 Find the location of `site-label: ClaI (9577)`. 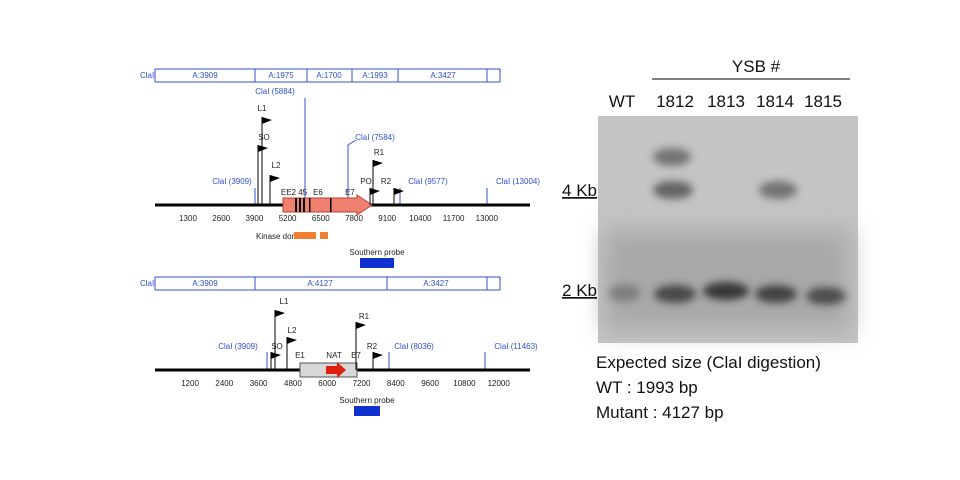

site-label: ClaI (9577) is located at coordinates (428, 181).